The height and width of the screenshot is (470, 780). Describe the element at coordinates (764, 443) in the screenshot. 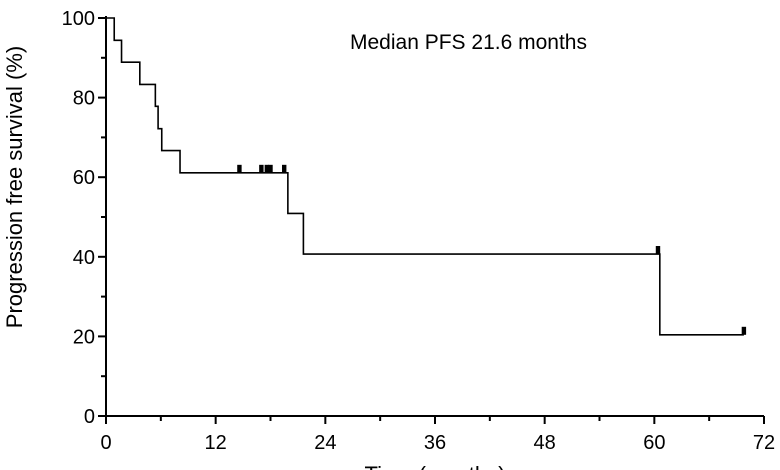

I see `x-tick-label: 72` at that location.